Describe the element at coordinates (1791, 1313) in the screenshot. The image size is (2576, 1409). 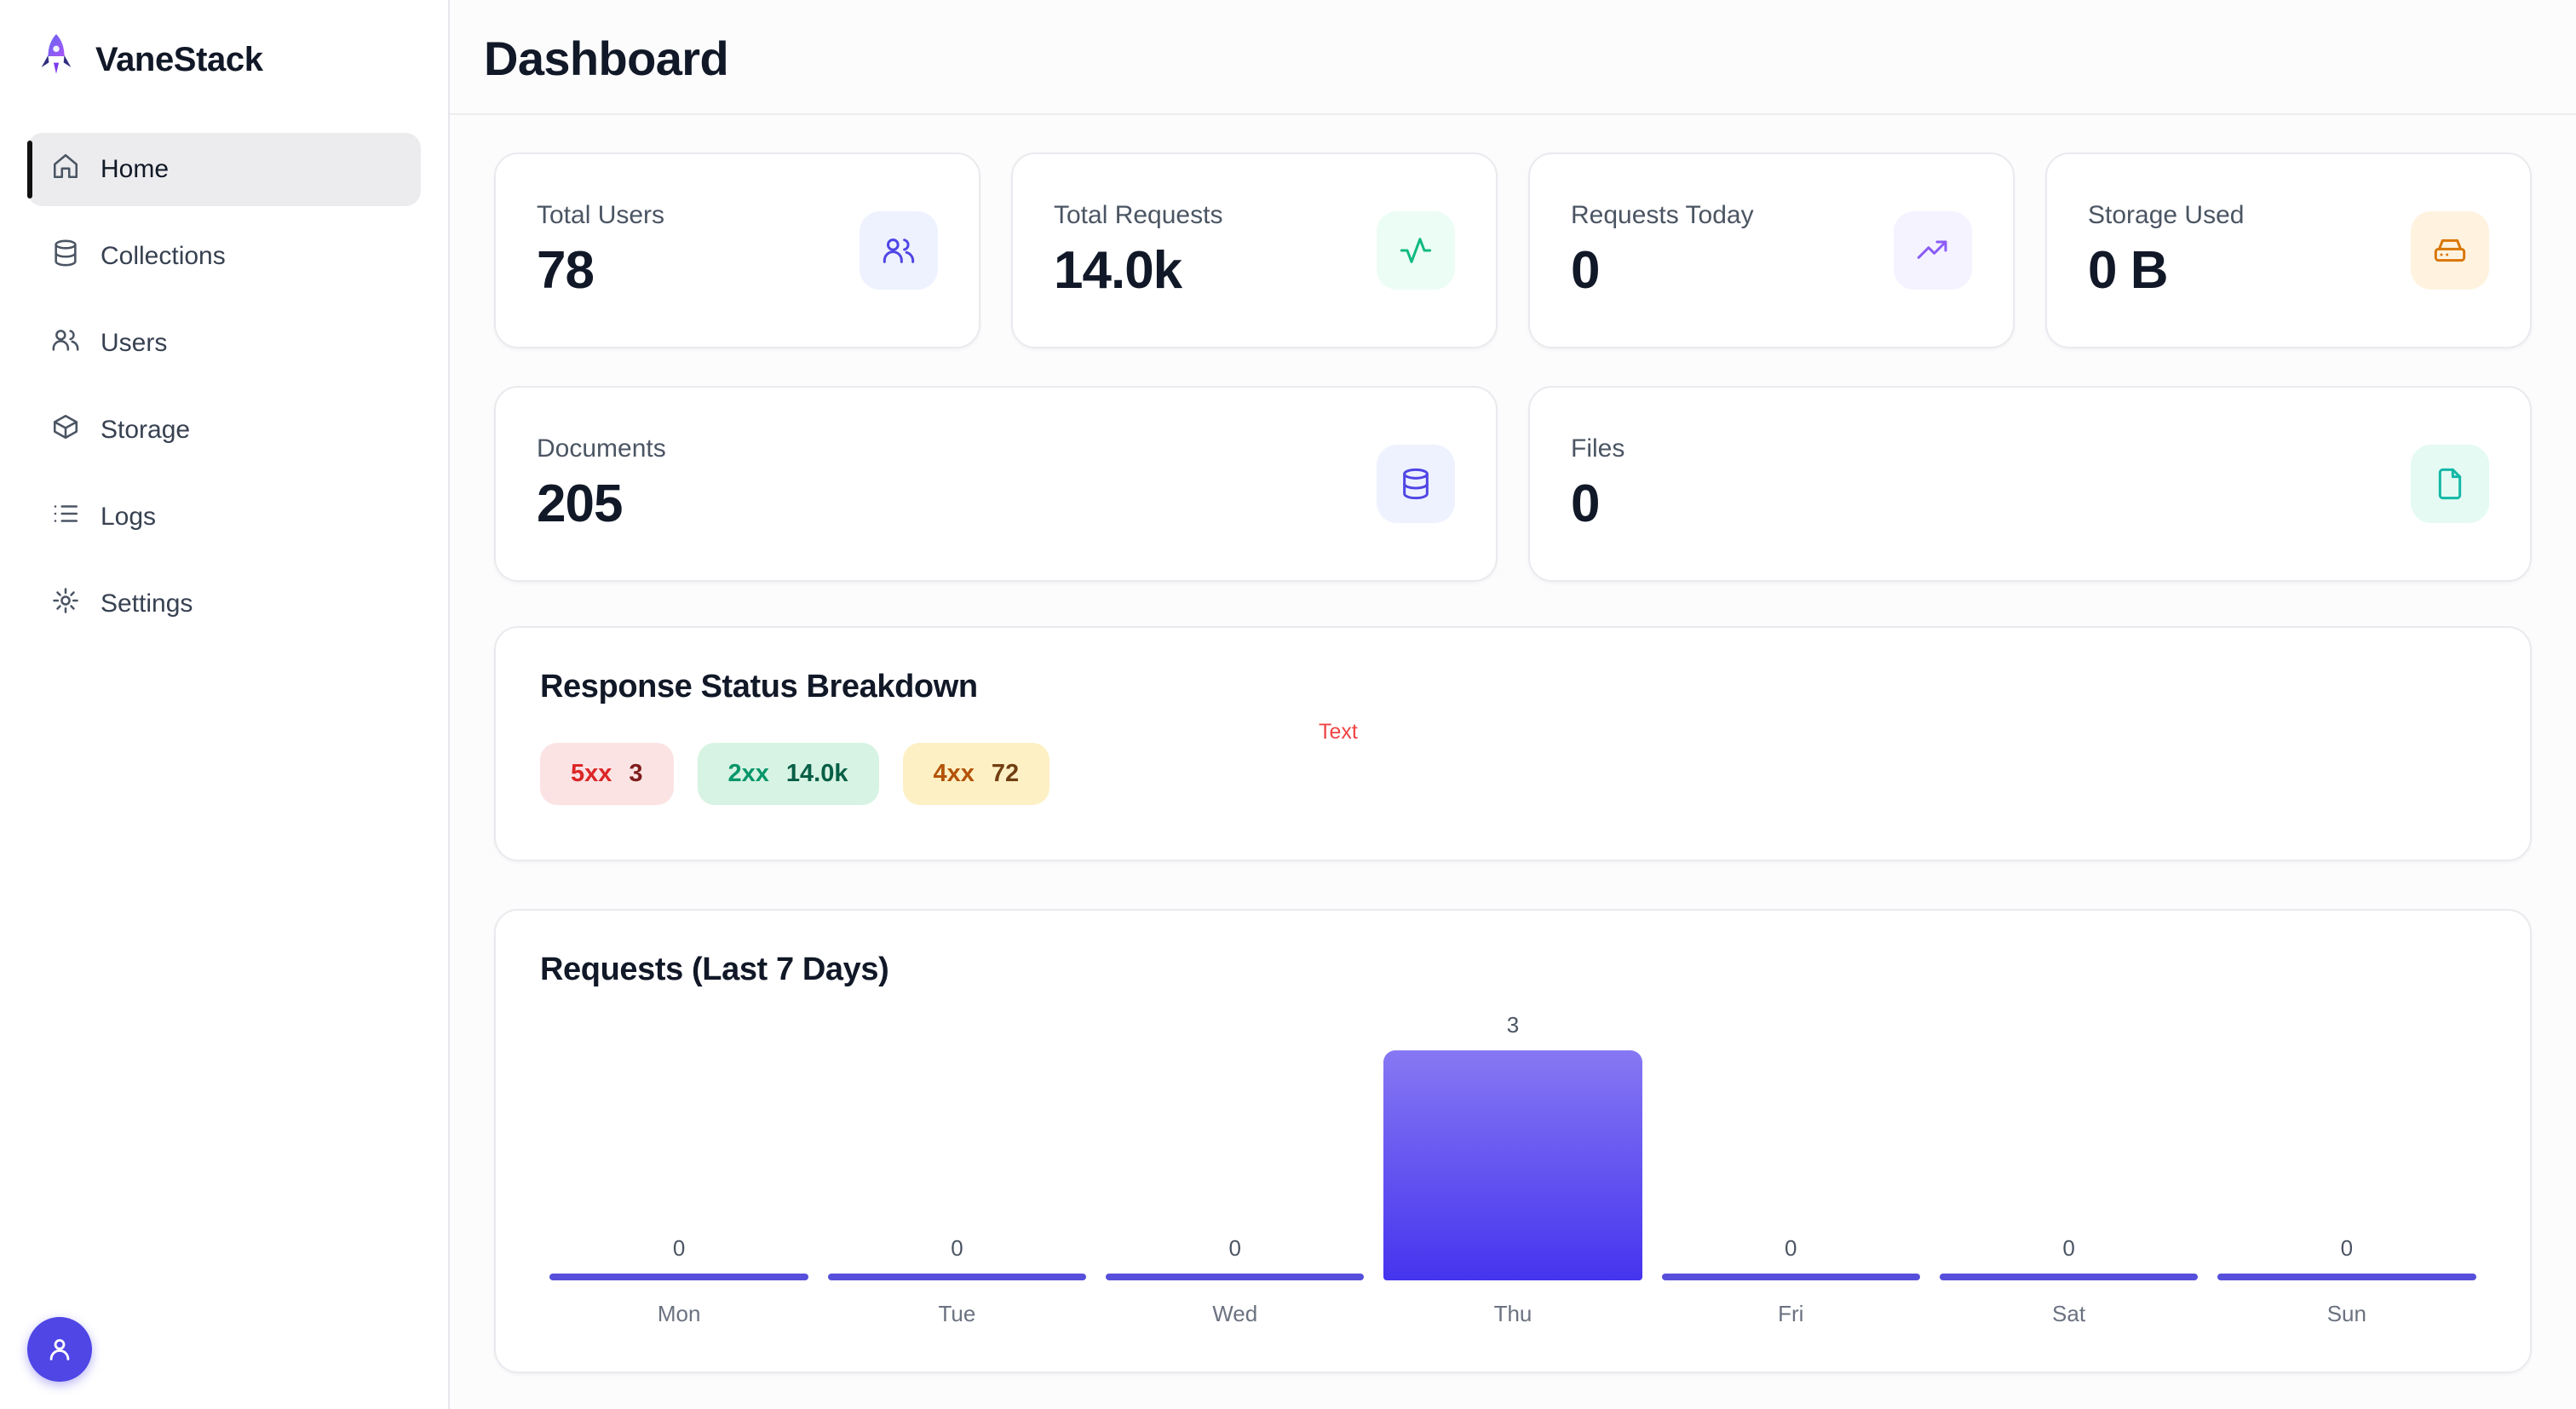
I see `x-axis-label: Fri` at that location.